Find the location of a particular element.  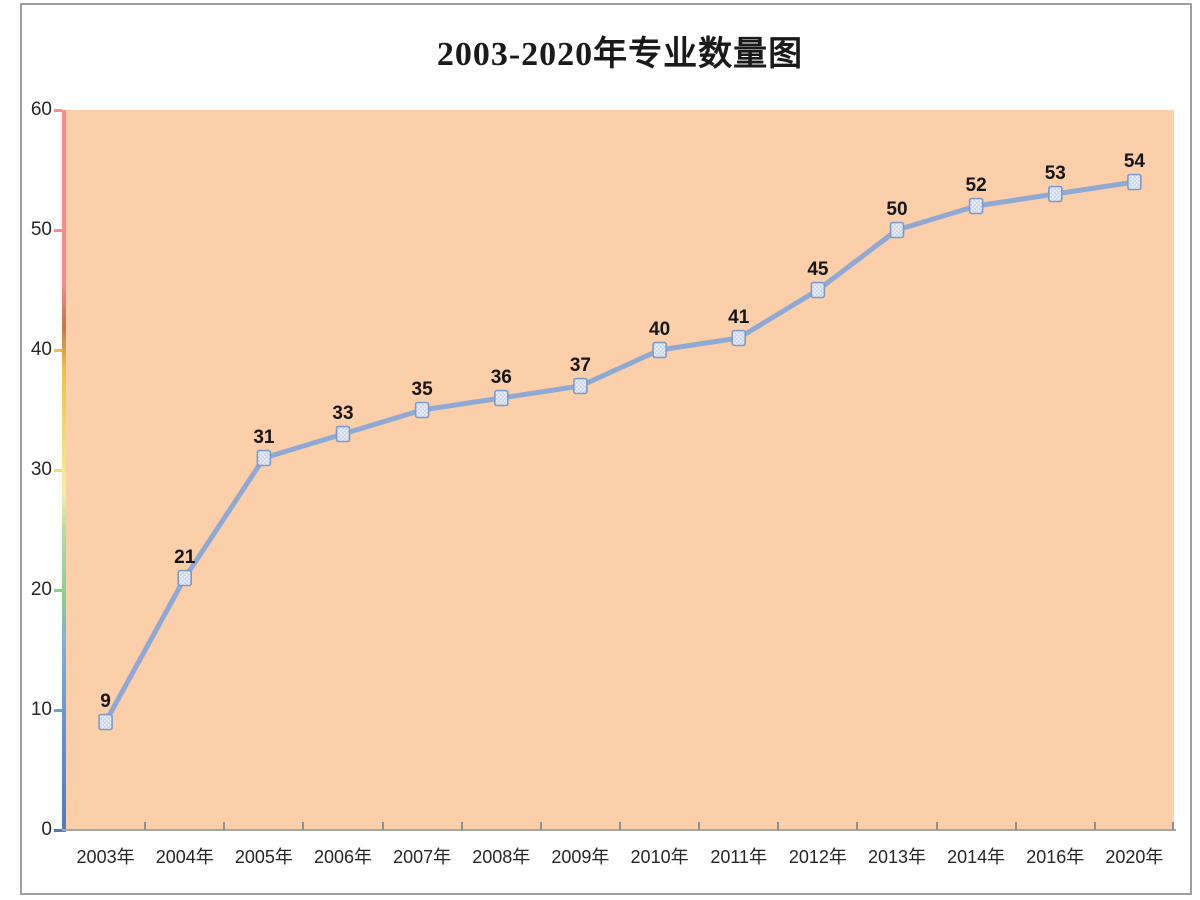

x-axis-tick-label: 2011年 is located at coordinates (739, 857).